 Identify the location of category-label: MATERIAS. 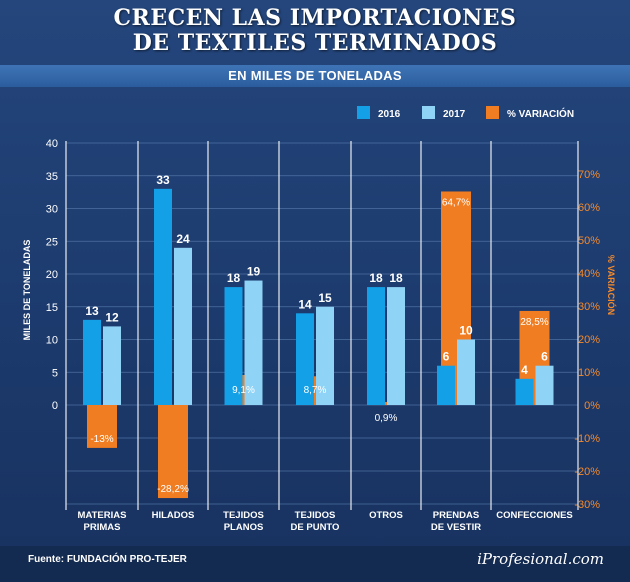
(102, 515).